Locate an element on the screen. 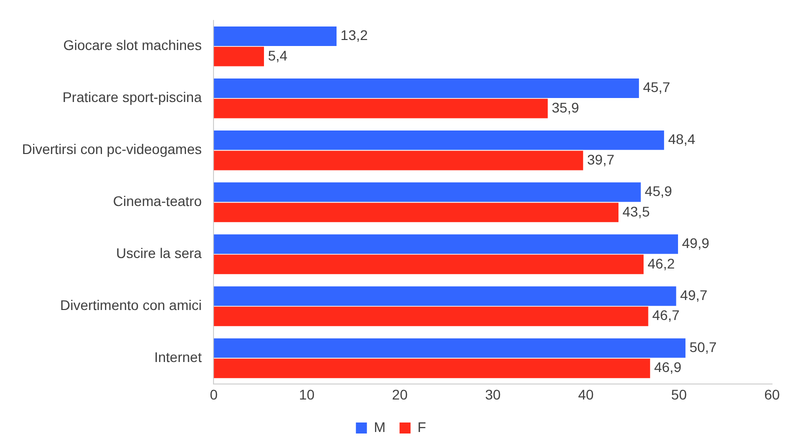  data-label: 46,7 is located at coordinates (666, 315).